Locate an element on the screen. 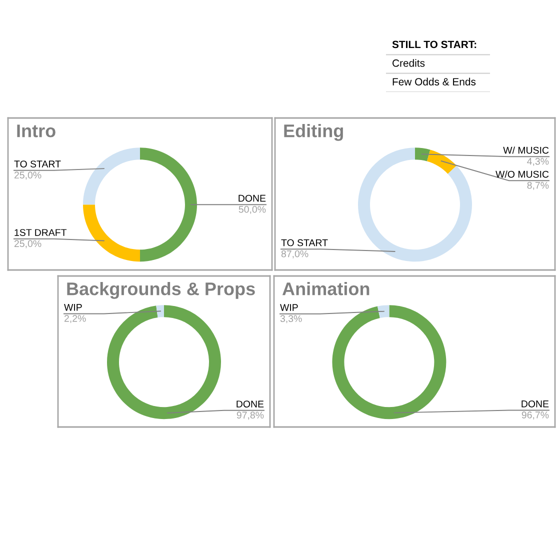 This screenshot has height=560, width=560. chart-title: Intro is located at coordinates (36, 131).